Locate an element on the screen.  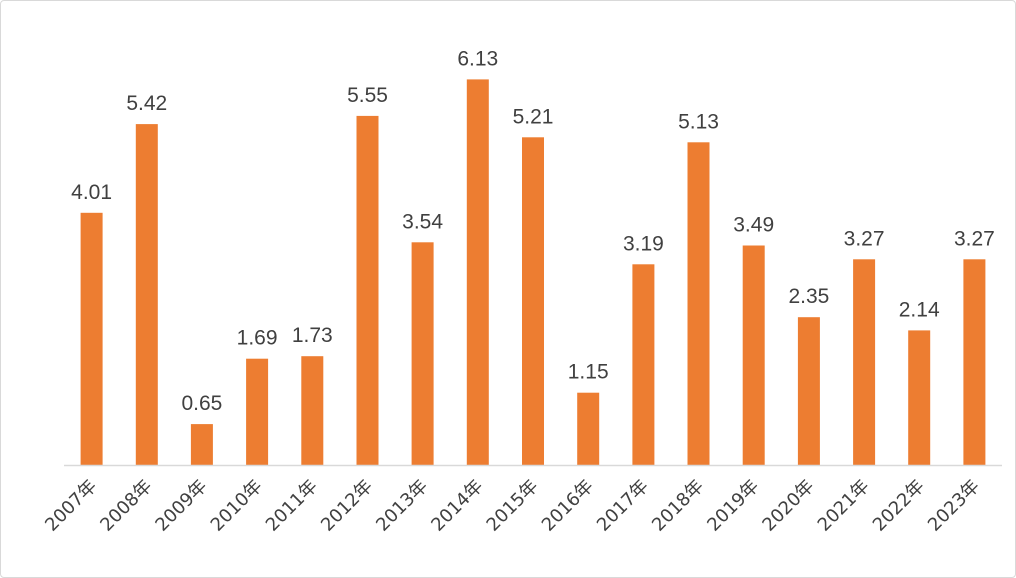
bar-2018年 is located at coordinates (698, 304).